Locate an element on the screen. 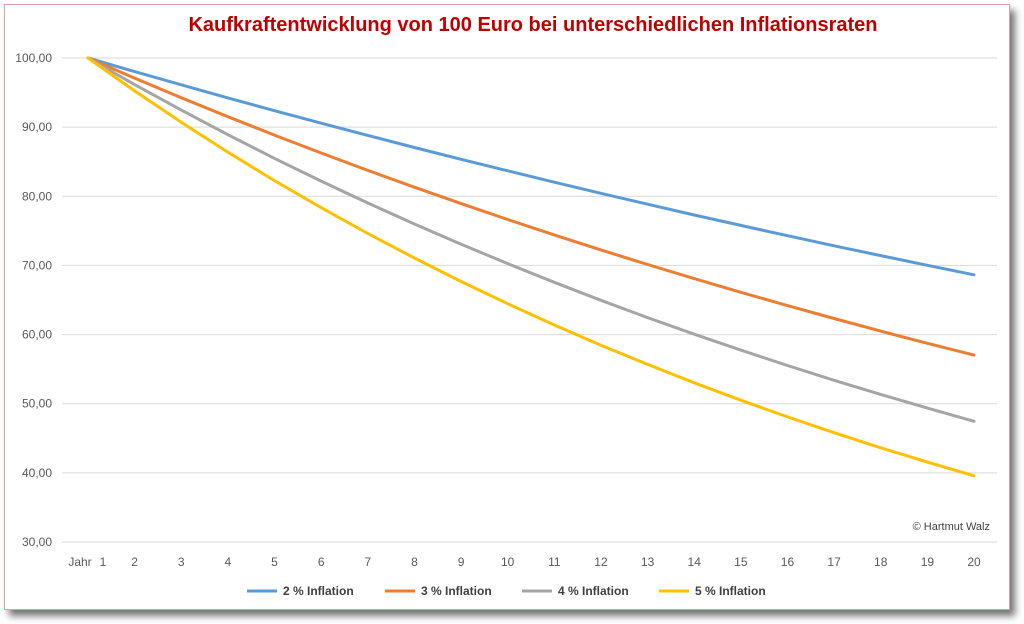 This screenshot has height=624, width=1024. x-tick-label: 4 is located at coordinates (228, 562).